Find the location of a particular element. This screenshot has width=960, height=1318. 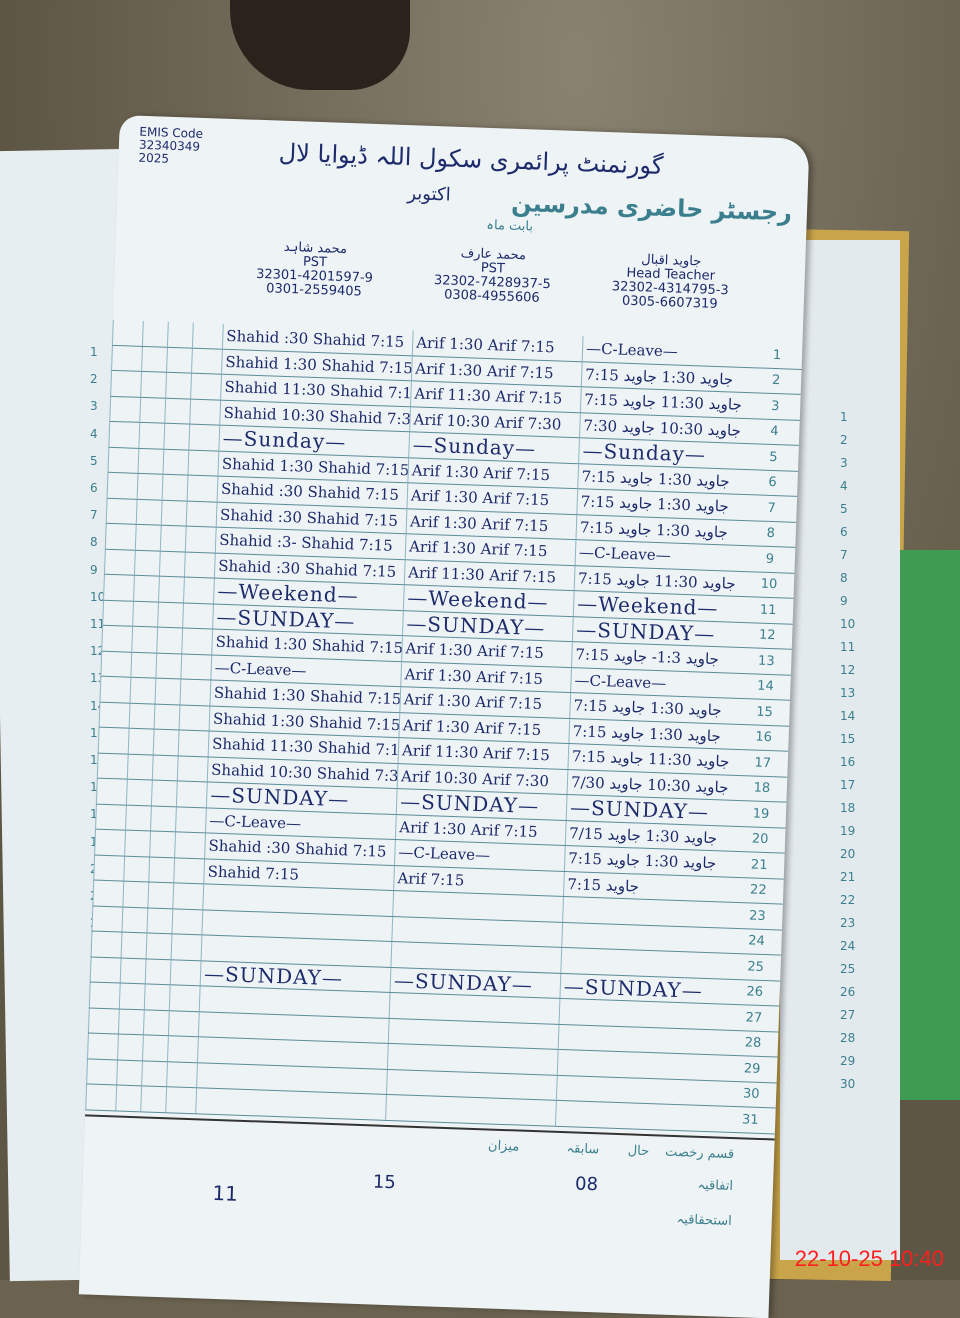

right-date: 17 is located at coordinates (848, 785).